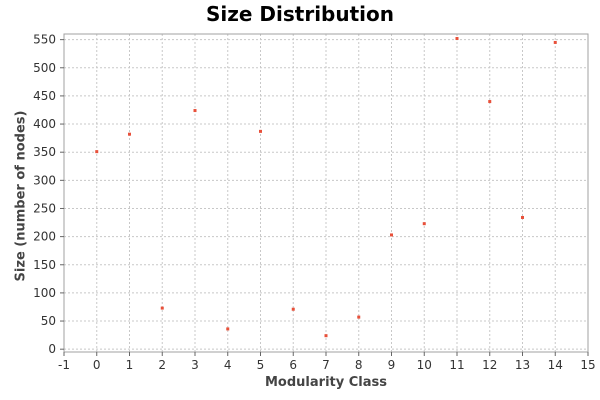 Image resolution: width=600 pixels, height=400 pixels. I want to click on x-tick-label: 5, so click(261, 365).